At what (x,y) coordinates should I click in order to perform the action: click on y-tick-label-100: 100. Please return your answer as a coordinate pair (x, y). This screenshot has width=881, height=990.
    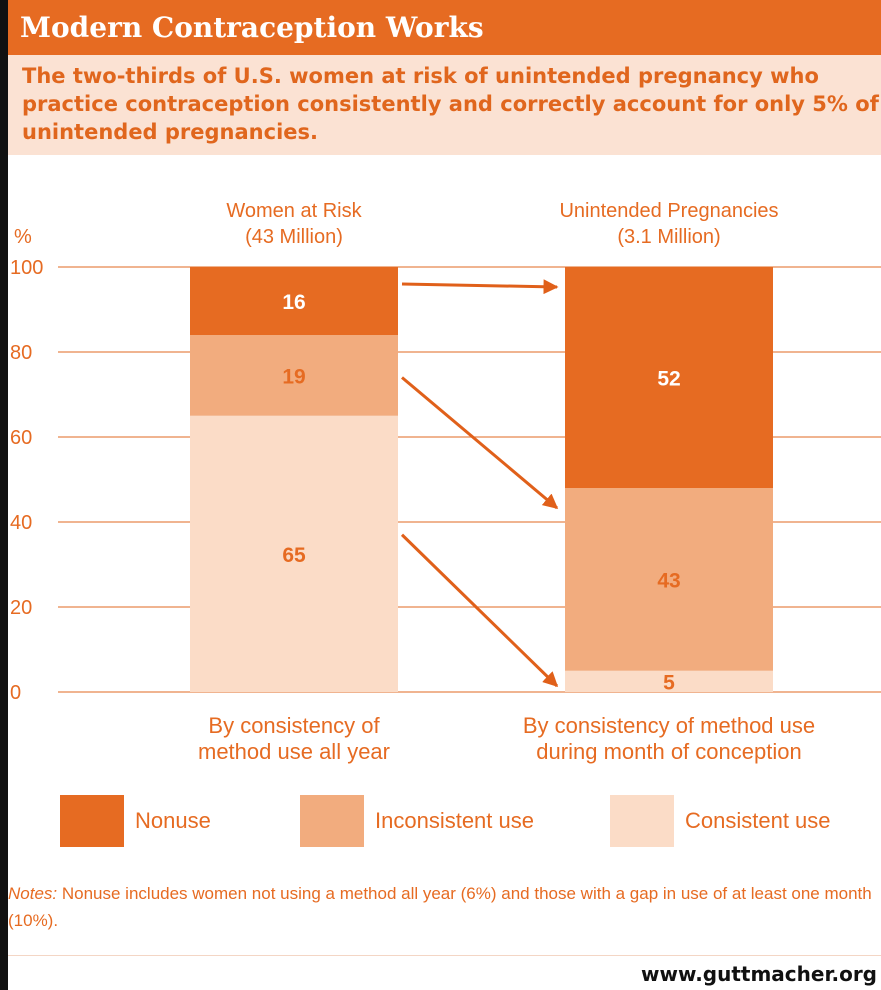
    Looking at the image, I should click on (26, 268).